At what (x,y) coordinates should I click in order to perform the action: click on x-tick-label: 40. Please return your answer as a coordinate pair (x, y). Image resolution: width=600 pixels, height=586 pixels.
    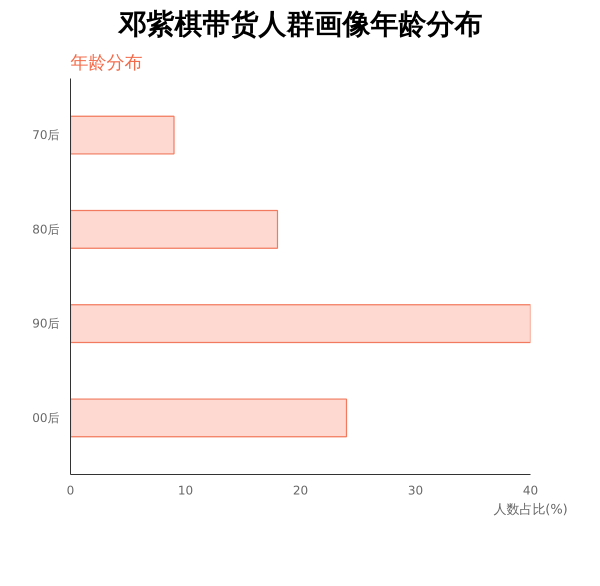
    Looking at the image, I should click on (530, 491).